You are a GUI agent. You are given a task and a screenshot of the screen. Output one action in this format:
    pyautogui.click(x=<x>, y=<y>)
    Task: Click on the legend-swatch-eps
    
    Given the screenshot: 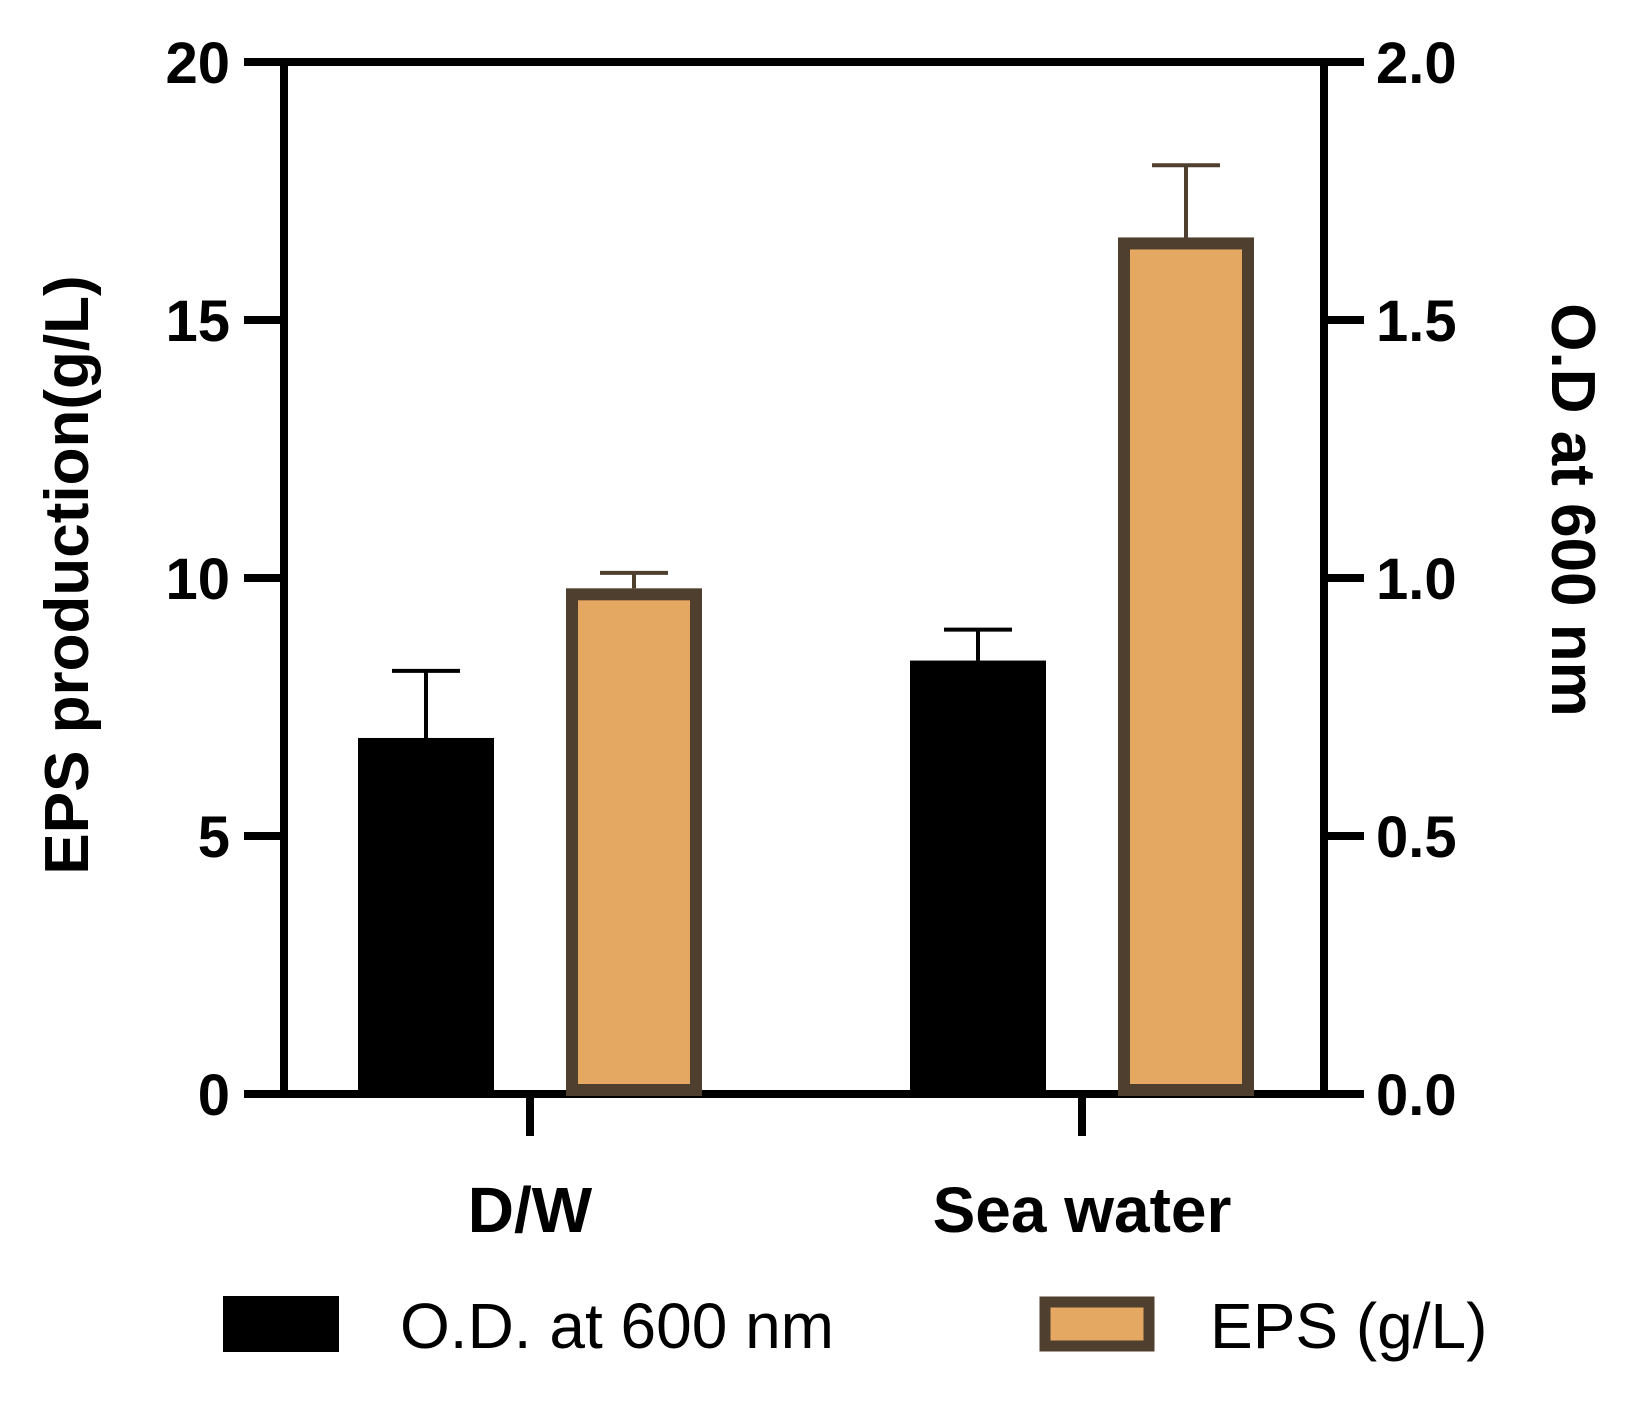 What is the action you would take?
    pyautogui.click(x=1097, y=1324)
    